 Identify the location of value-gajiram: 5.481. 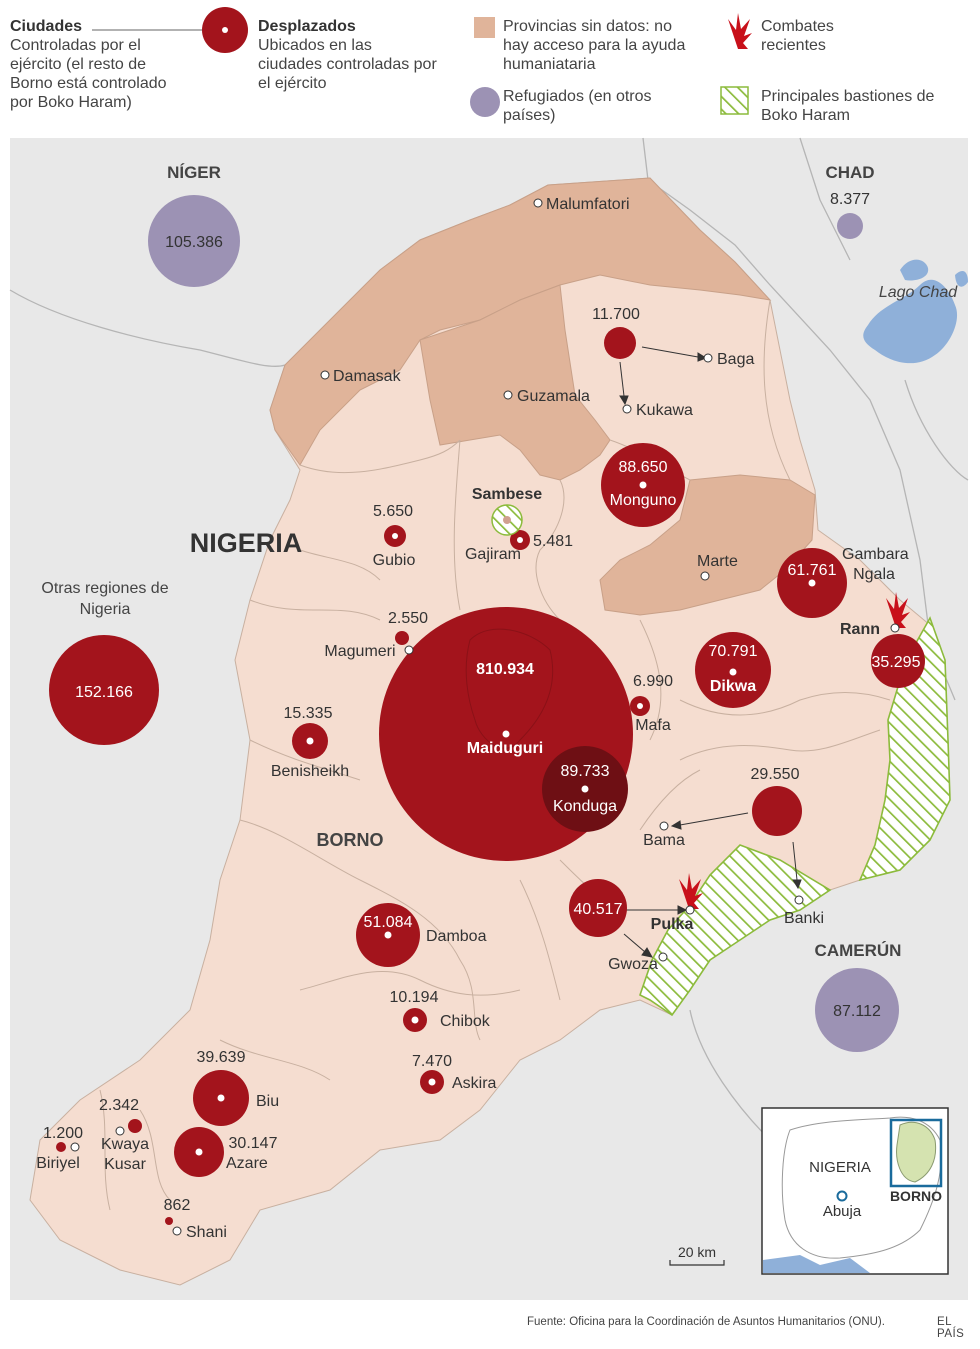
(553, 541).